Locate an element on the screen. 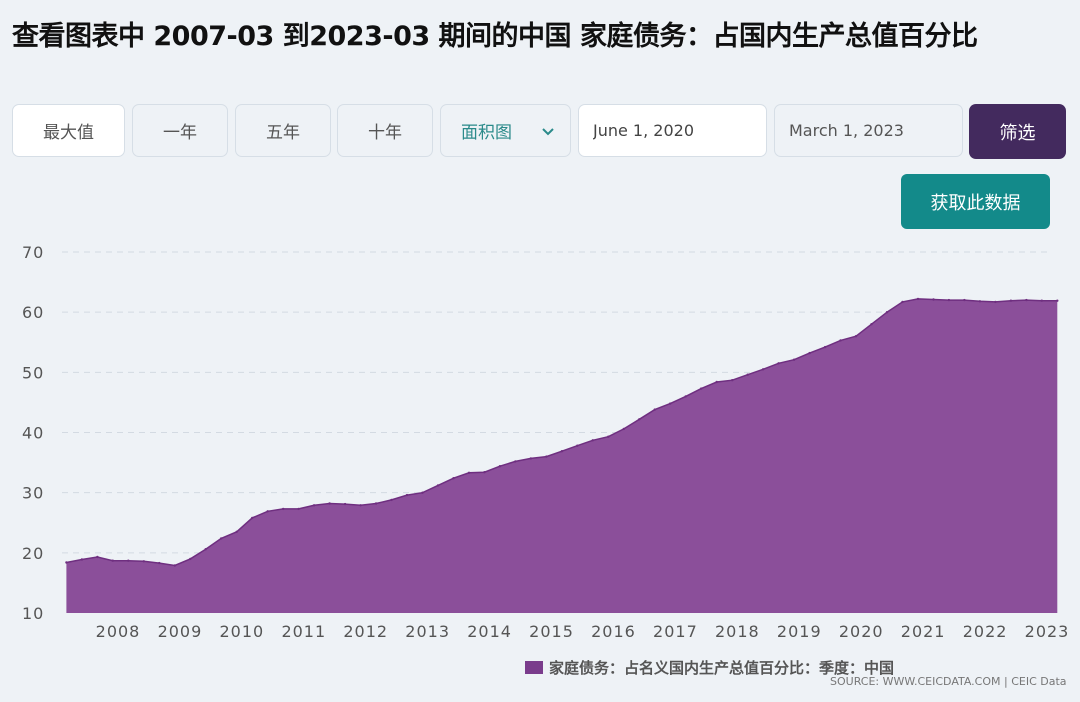 Image resolution: width=1080 pixels, height=702 pixels. legend-swatch is located at coordinates (534, 667).